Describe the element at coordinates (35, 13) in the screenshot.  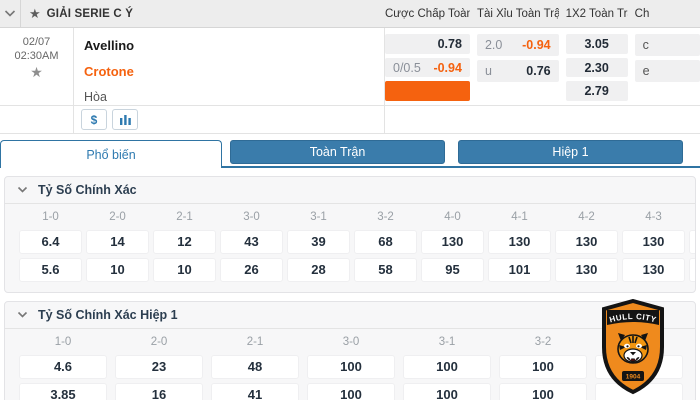
I see `league-star-icon: ★` at that location.